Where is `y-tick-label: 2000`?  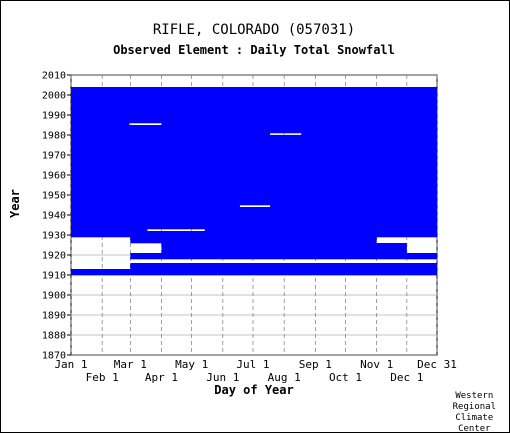
y-tick-label: 2000 is located at coordinates (54, 96).